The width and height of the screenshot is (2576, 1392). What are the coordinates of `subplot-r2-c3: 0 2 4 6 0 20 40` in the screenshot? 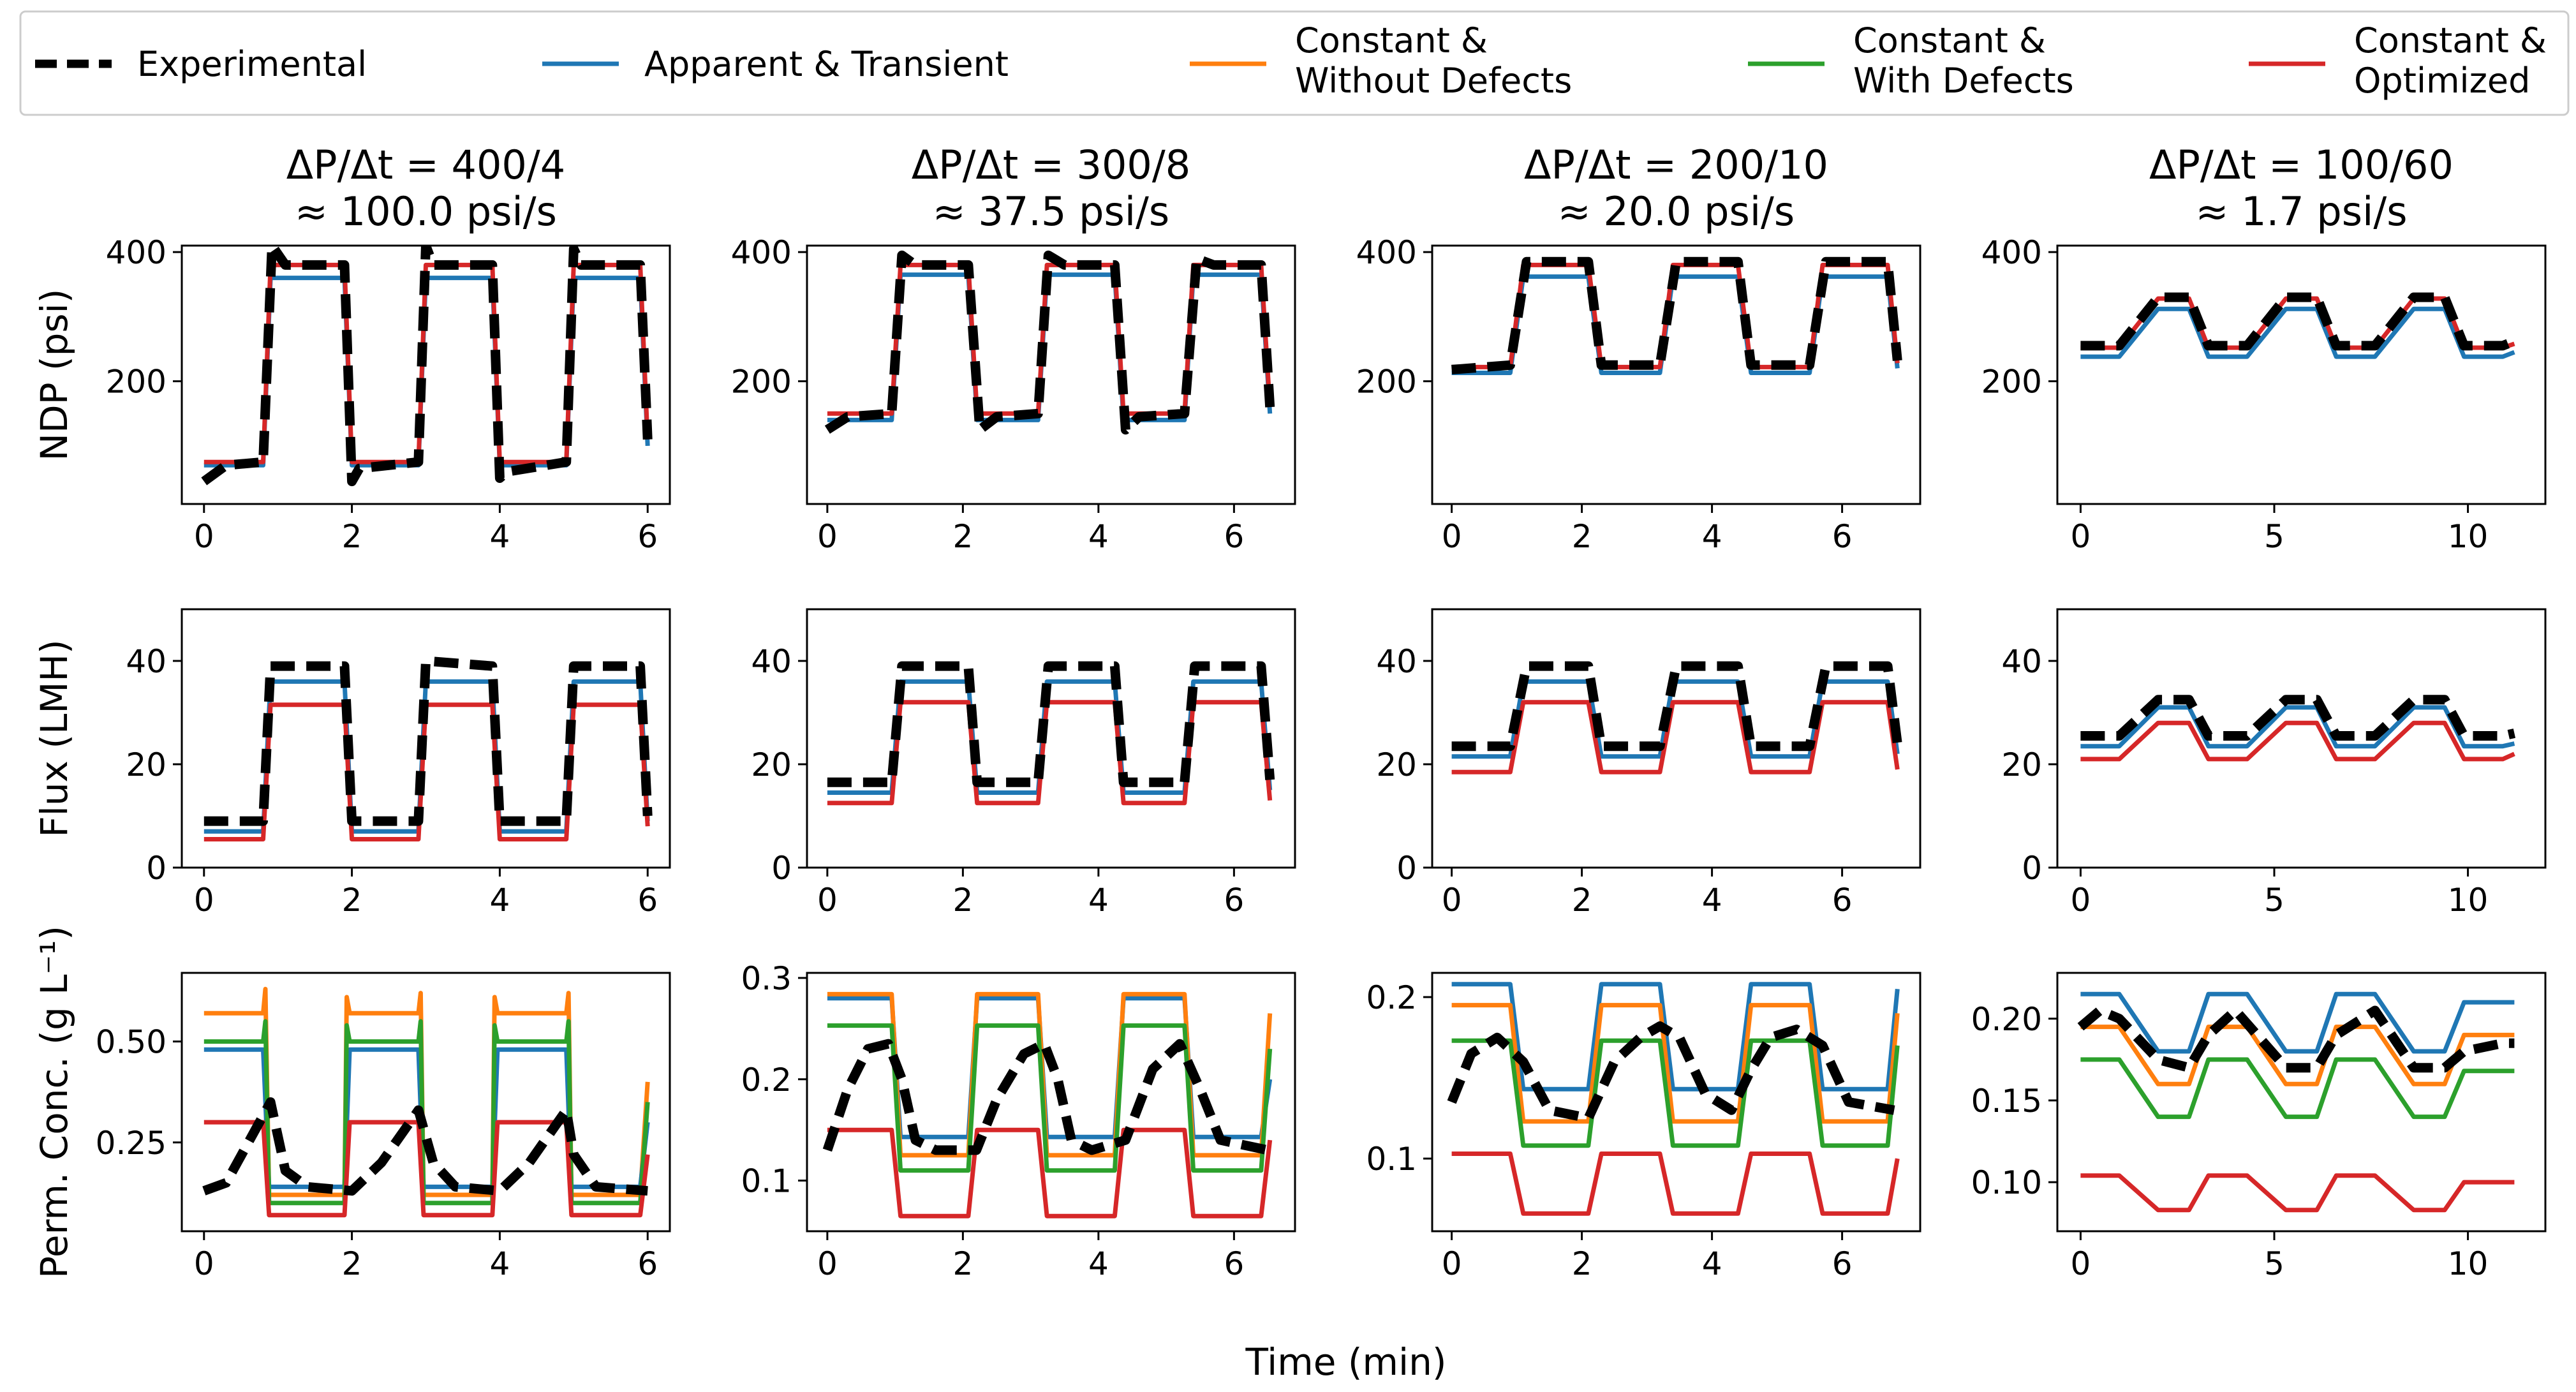 It's located at (1648, 763).